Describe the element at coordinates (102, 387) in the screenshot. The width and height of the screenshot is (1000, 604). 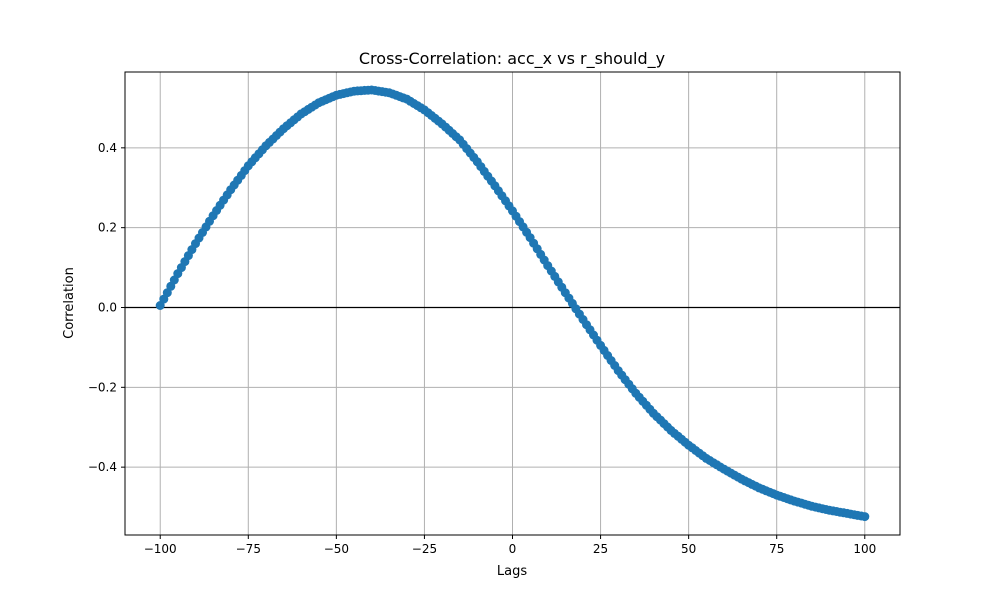
I see `y-tick-label: −0.2` at that location.